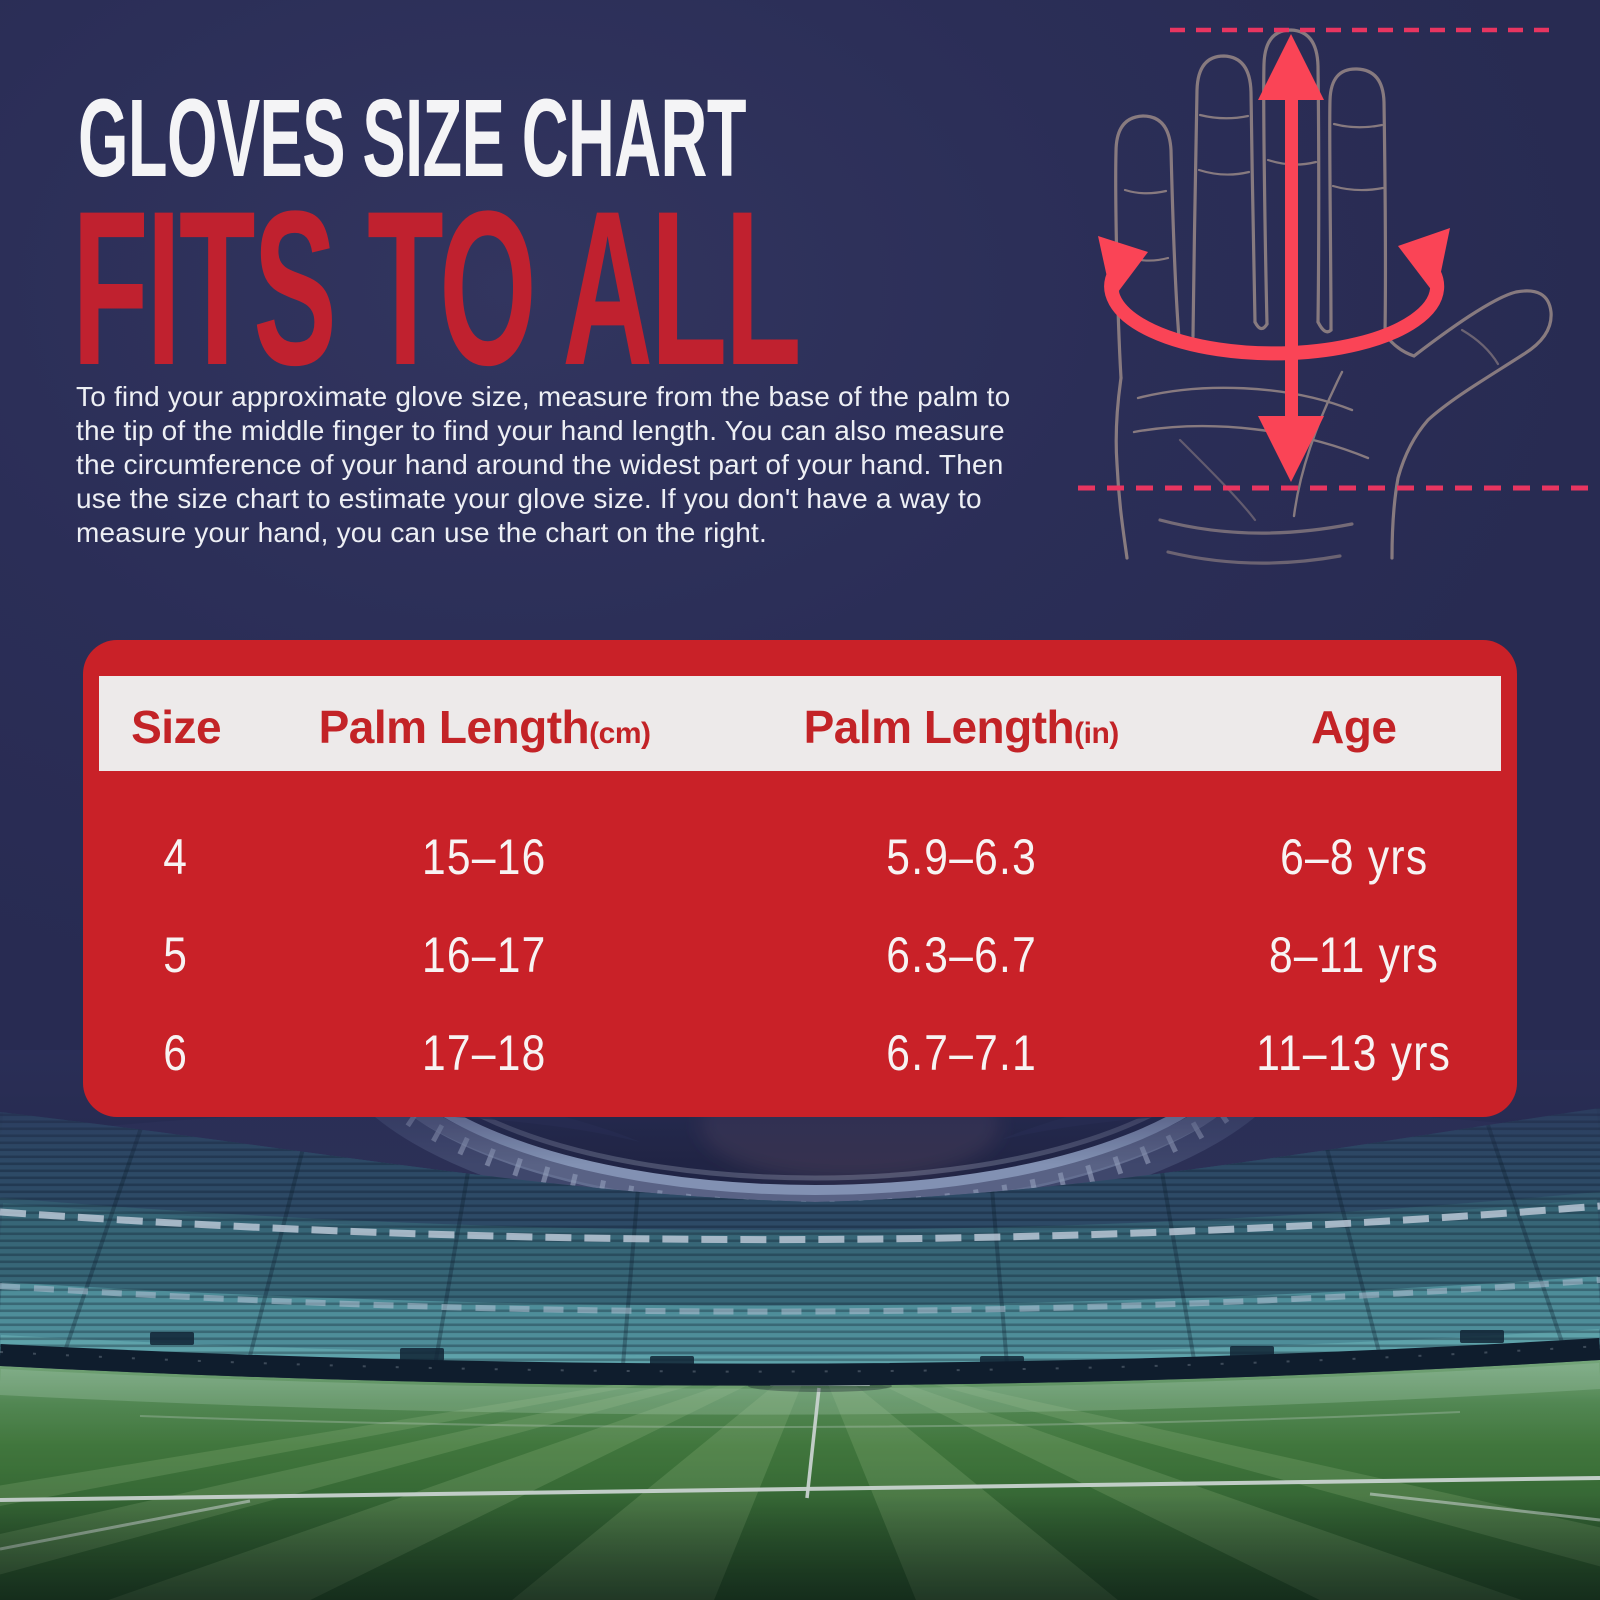 This screenshot has height=1600, width=1600. What do you see at coordinates (437, 288) in the screenshot?
I see `page-subtitle: FITS TO ALL` at bounding box center [437, 288].